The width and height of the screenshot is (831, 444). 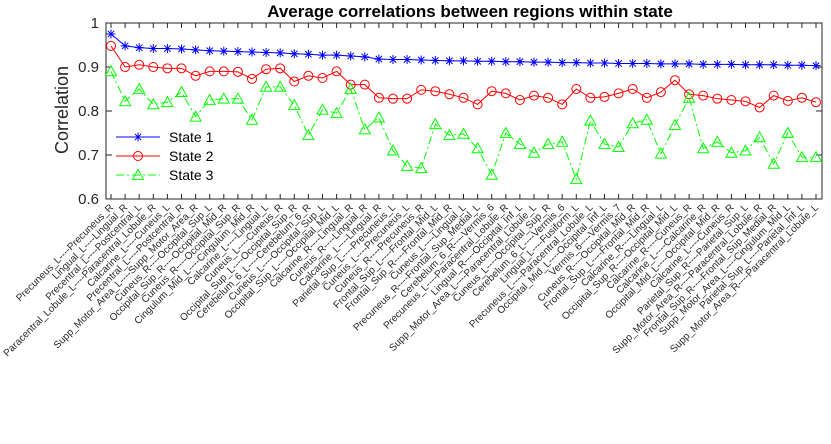 I want to click on legend: State 1 State 2 State 3, so click(x=165, y=156).